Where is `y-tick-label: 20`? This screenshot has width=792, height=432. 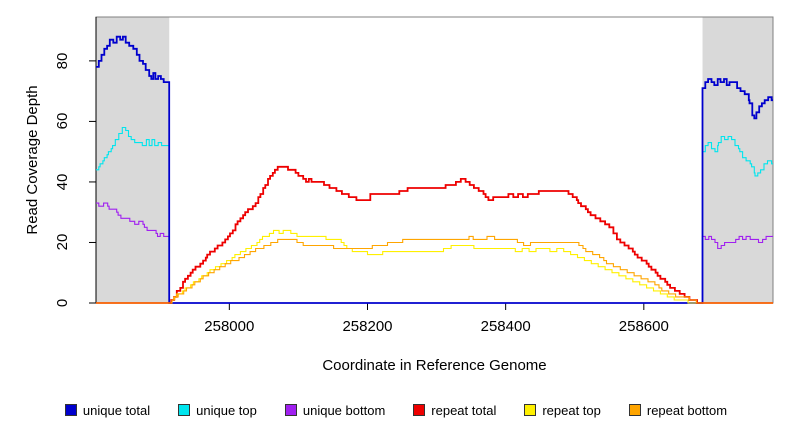
y-tick-label: 20 is located at coordinates (62, 242).